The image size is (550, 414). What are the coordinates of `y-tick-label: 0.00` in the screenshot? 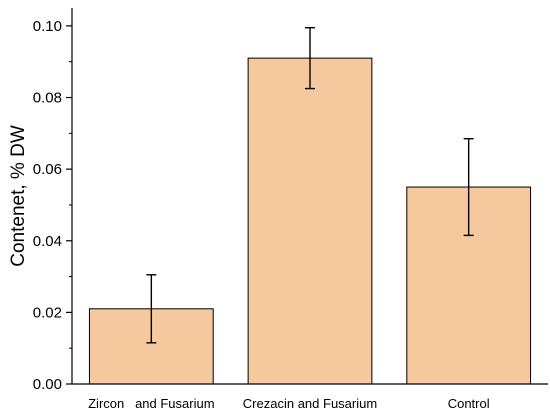 It's located at (47, 384).